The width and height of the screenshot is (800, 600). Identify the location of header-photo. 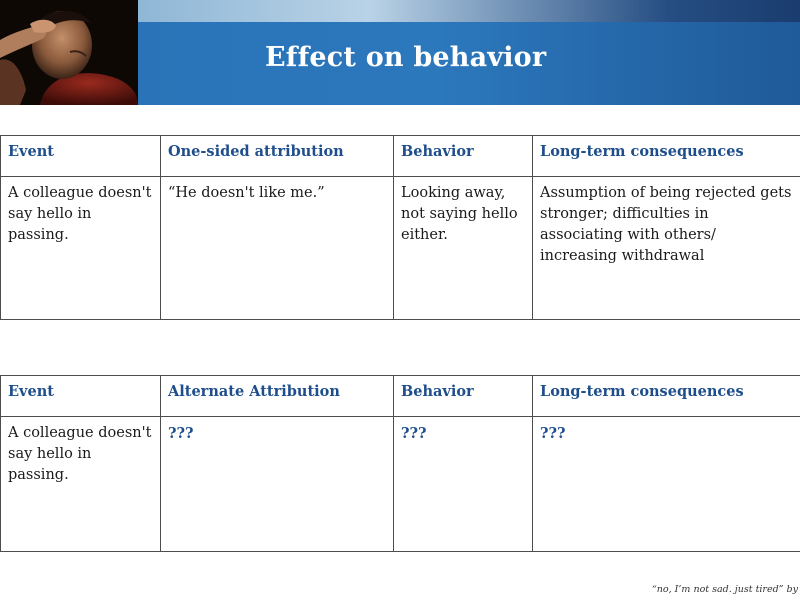
(69, 52).